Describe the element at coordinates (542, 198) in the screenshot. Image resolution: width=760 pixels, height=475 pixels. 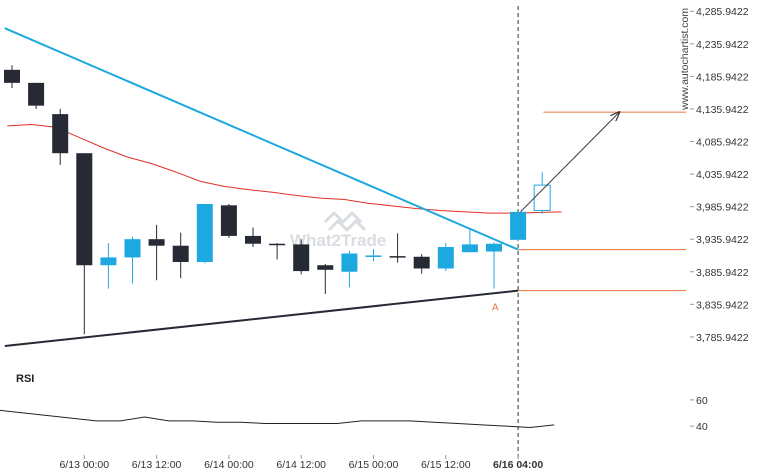
I see `projected-candle-body` at that location.